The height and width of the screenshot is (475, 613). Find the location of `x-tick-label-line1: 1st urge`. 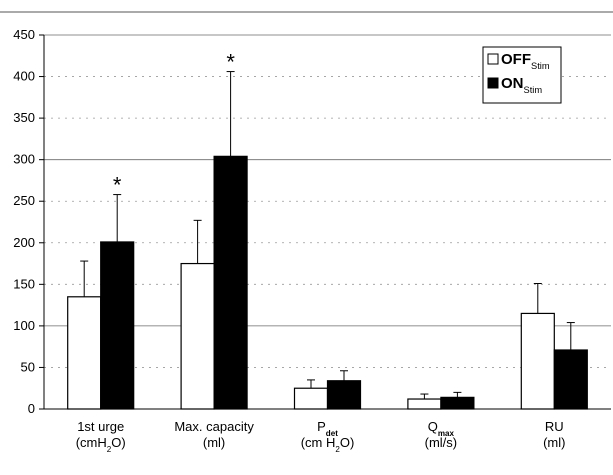

x-tick-label-line1: 1st urge is located at coordinates (100, 426).